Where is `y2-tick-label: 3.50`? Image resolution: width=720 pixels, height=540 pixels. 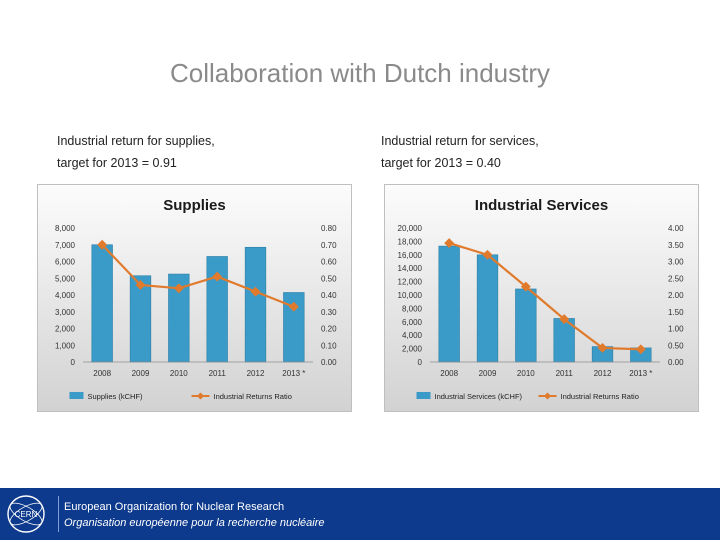
y2-tick-label: 3.50 is located at coordinates (676, 245).